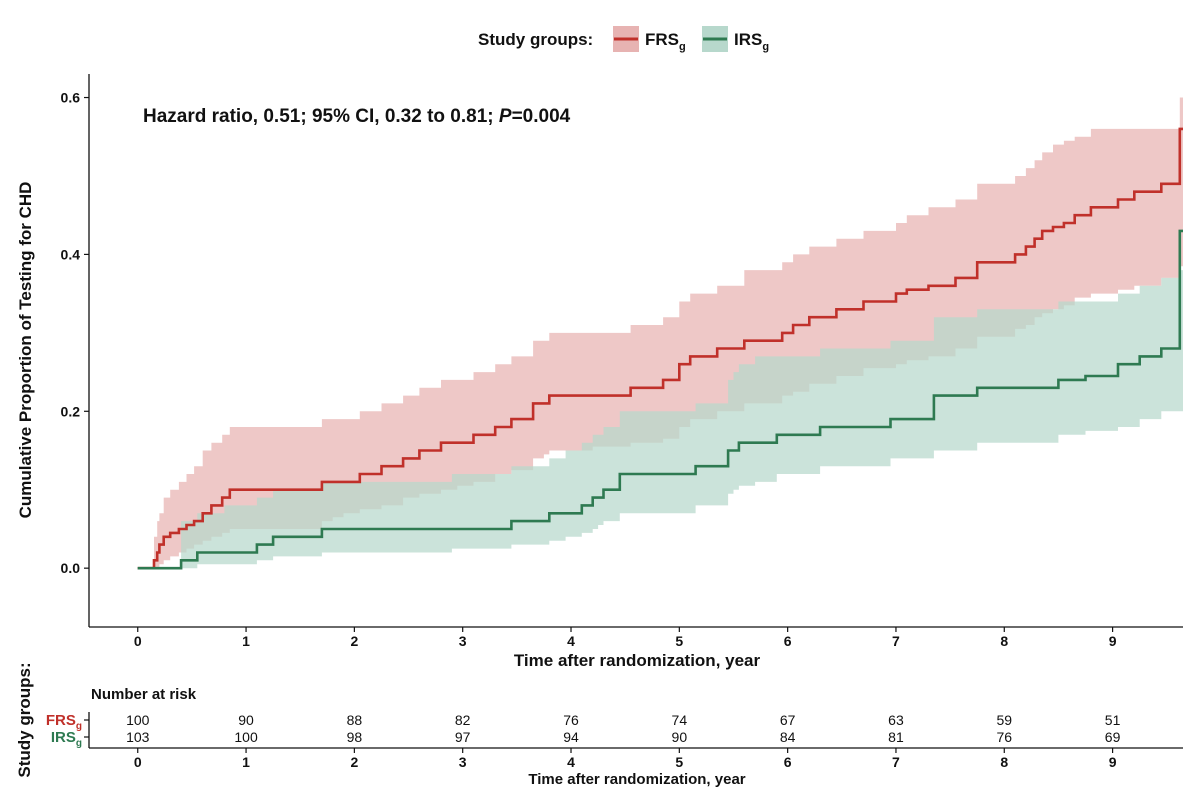 The height and width of the screenshot is (803, 1200). I want to click on risk-x-tick-label: 0, so click(138, 762).